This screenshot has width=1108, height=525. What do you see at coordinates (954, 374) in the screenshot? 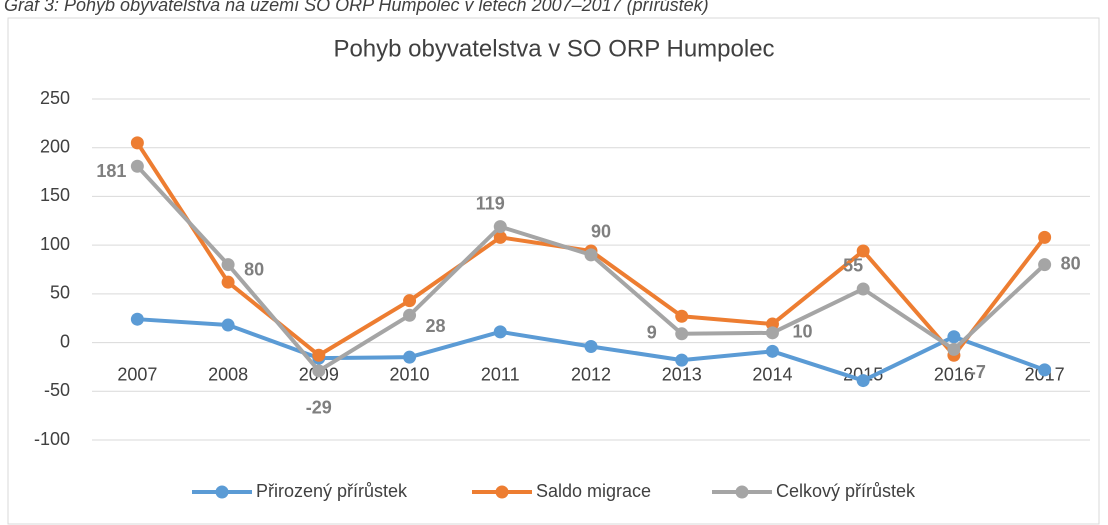
I see `x-tick-label: 2016` at bounding box center [954, 374].